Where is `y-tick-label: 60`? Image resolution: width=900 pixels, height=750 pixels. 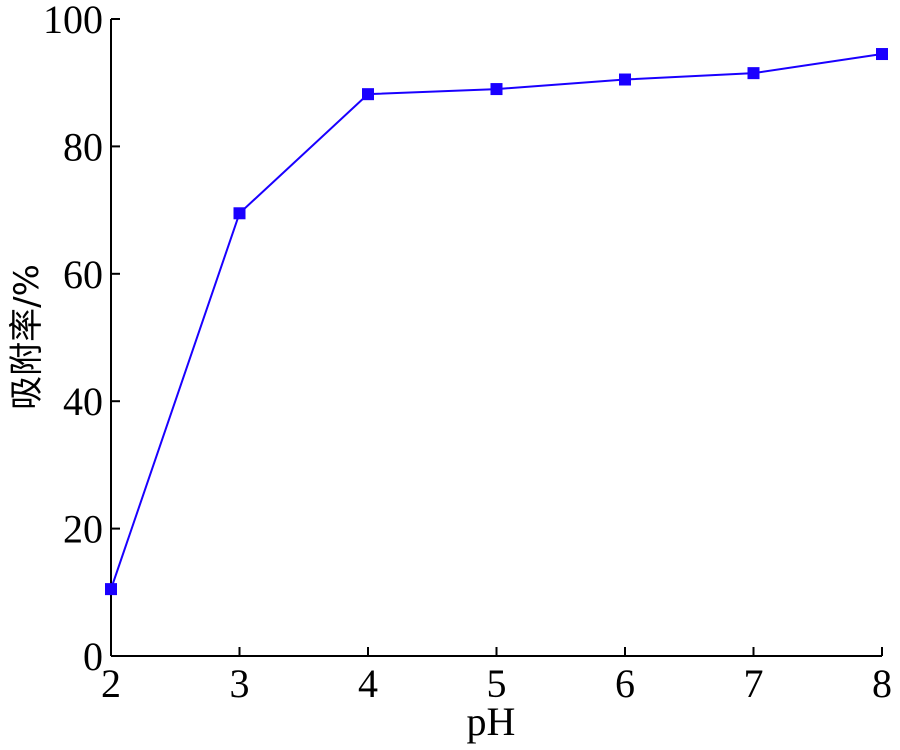
y-tick-label: 60 is located at coordinates (83, 274).